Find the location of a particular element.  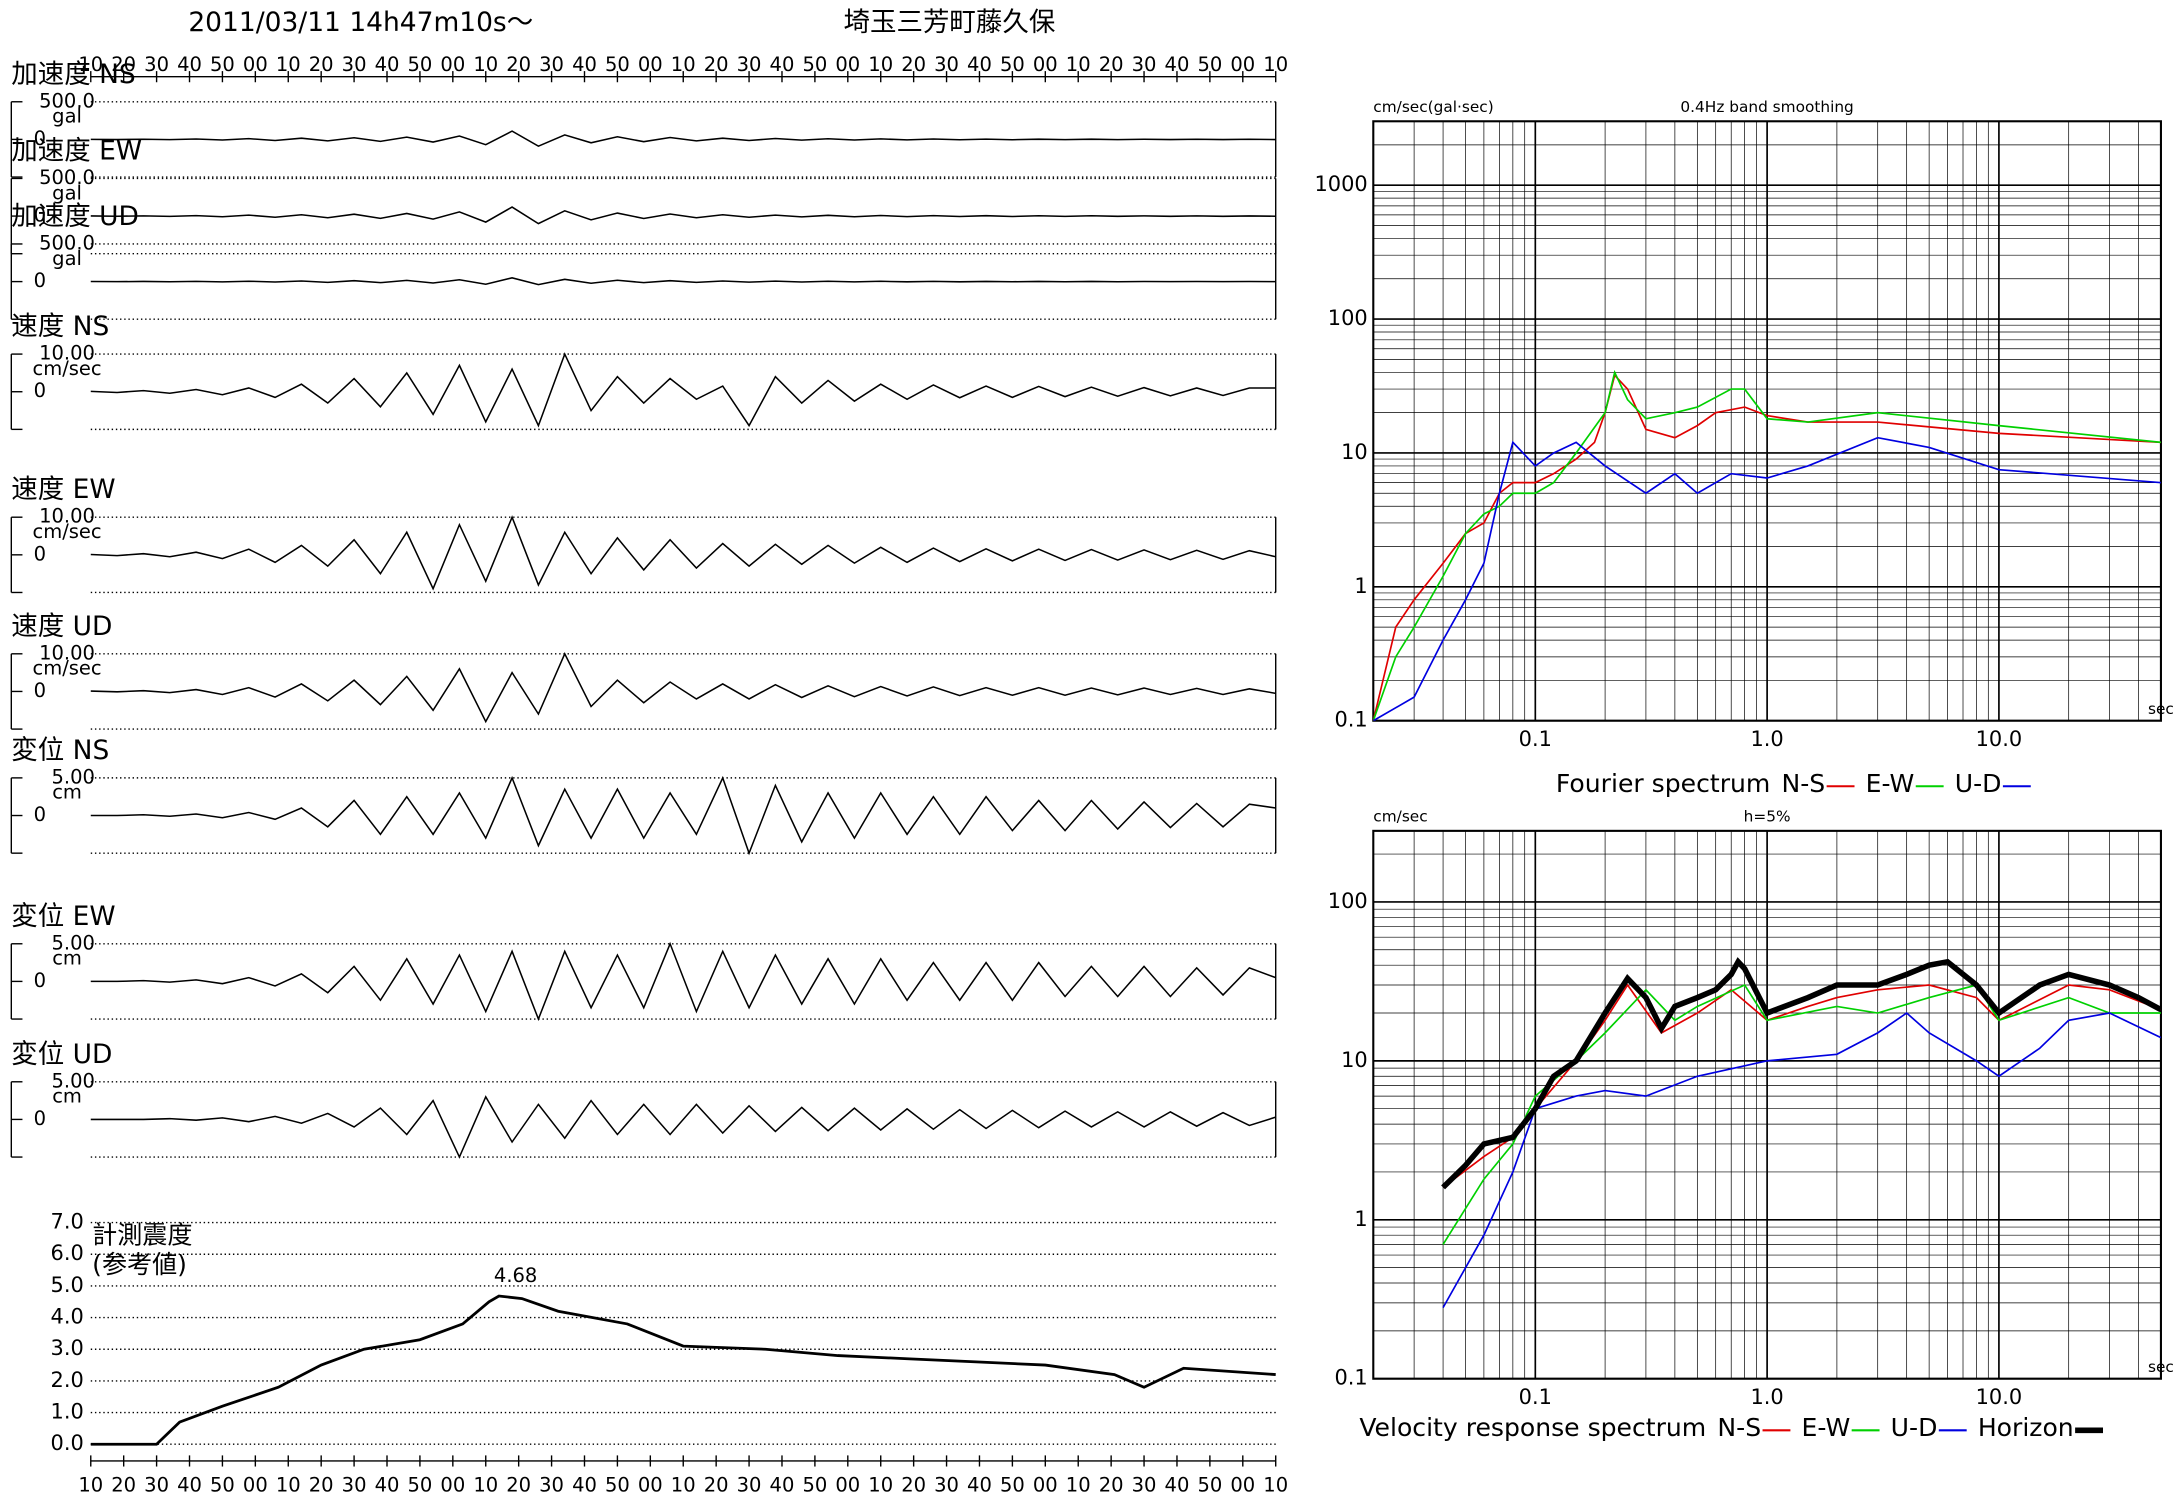

x-axis-label: sec is located at coordinates (2161, 709).